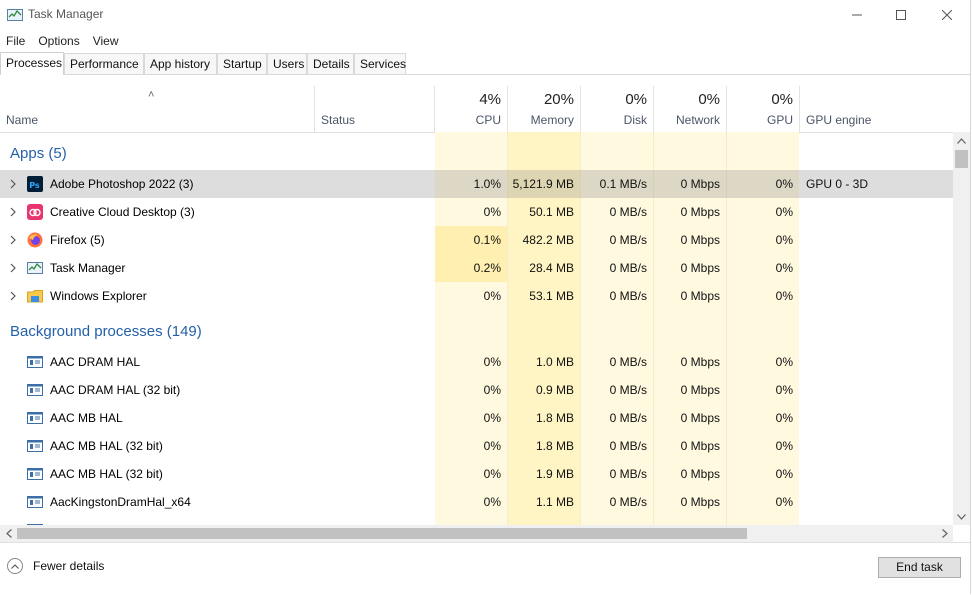 This screenshot has height=595, width=972. Describe the element at coordinates (242, 63) in the screenshot. I see `tab-startup: Startup` at that location.